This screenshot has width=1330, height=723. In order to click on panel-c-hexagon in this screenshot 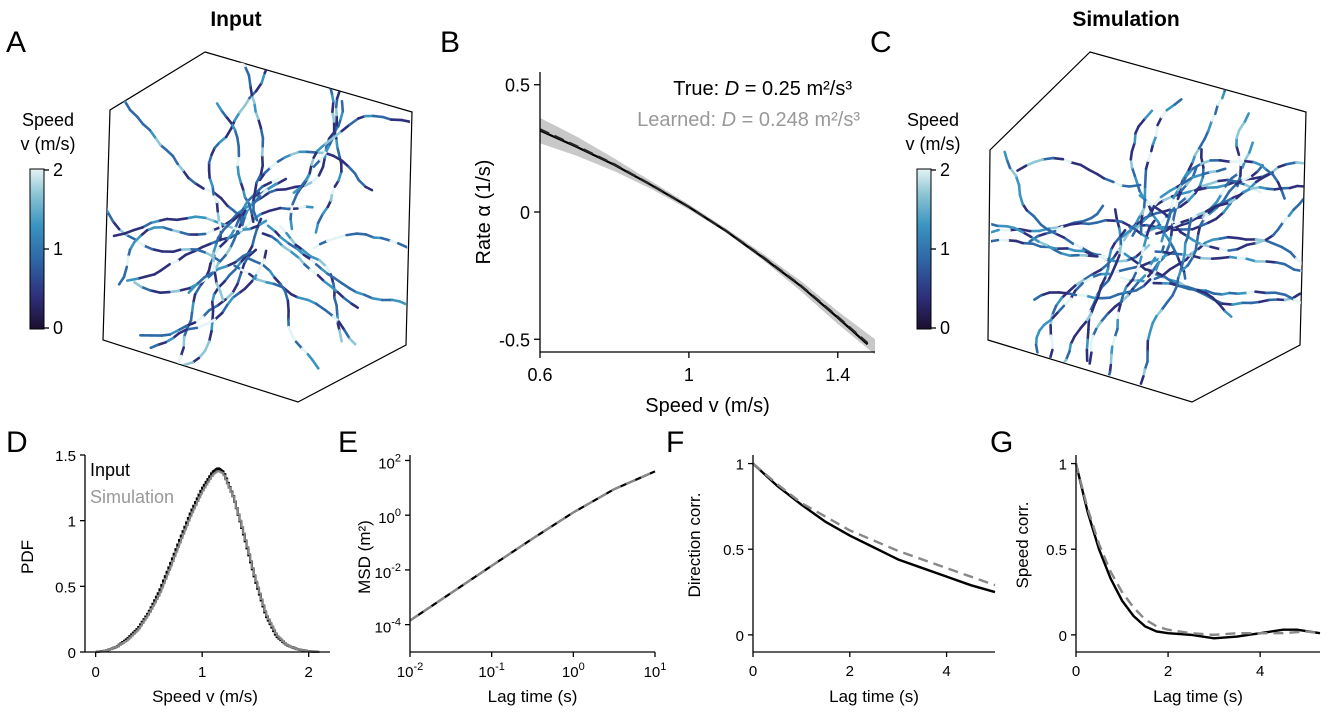, I will do `click(1147, 227)`.